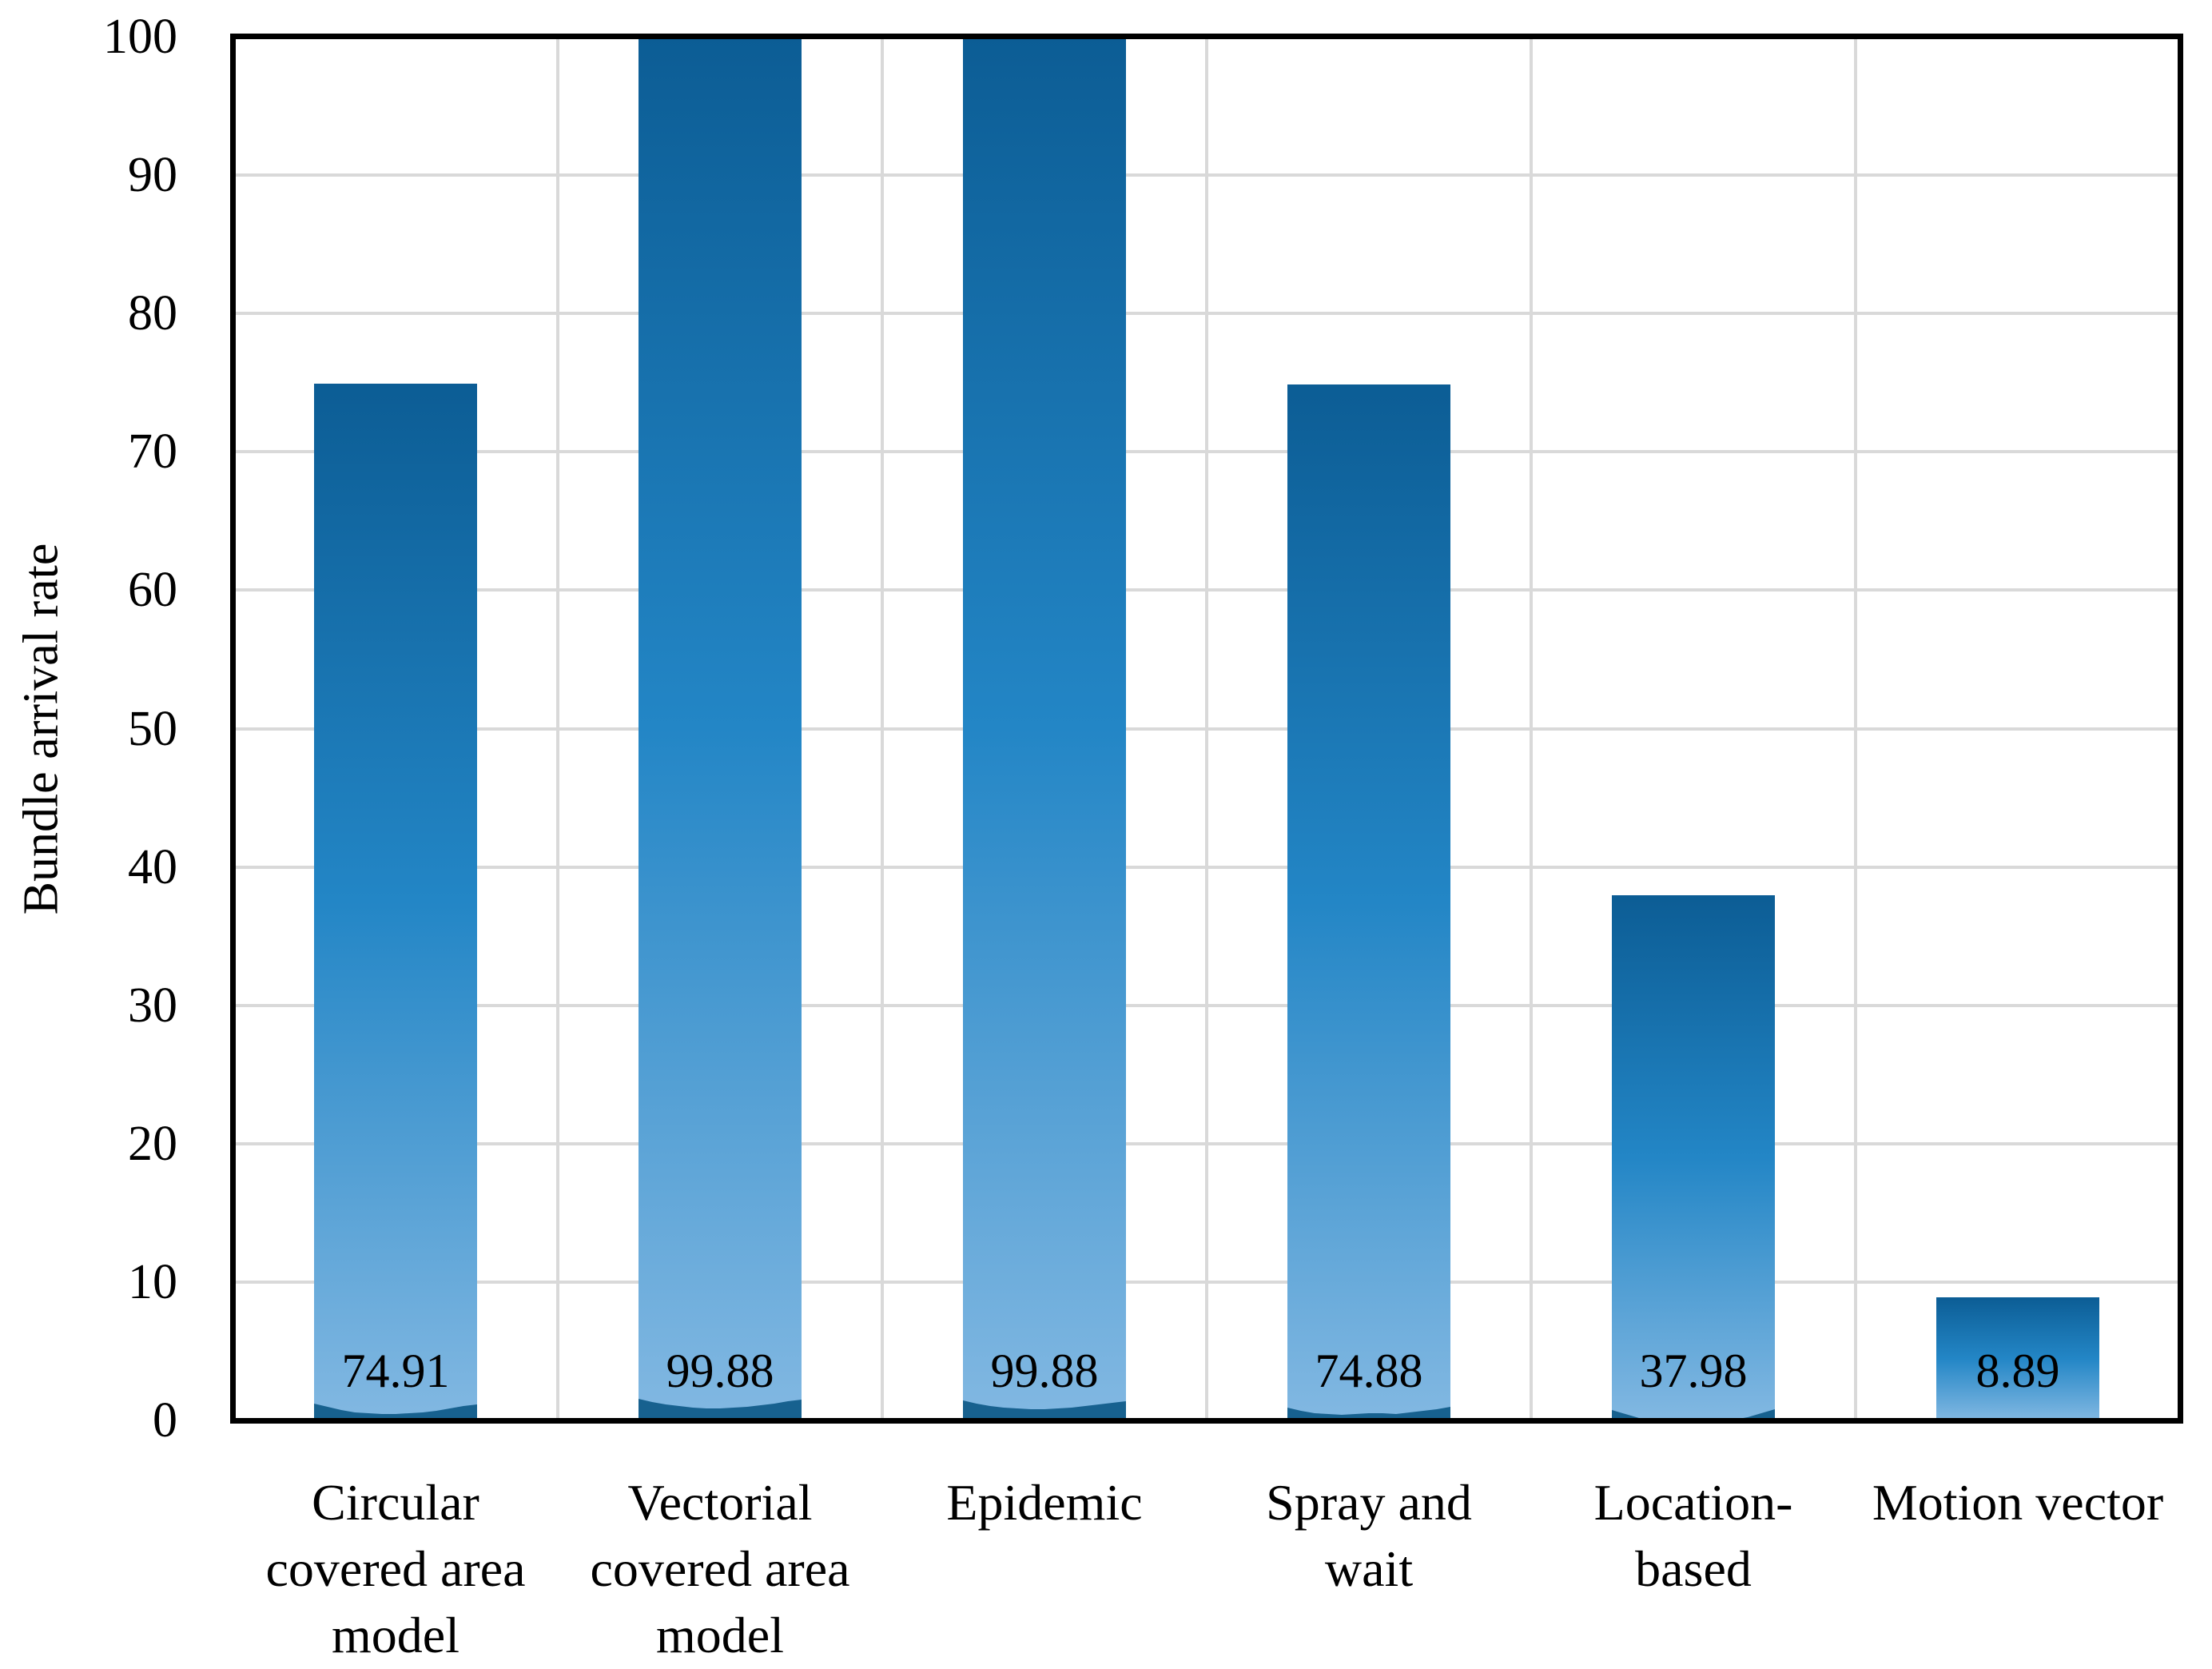 This screenshot has height=1669, width=2212. I want to click on y-tick-label-30: 30, so click(152, 1005).